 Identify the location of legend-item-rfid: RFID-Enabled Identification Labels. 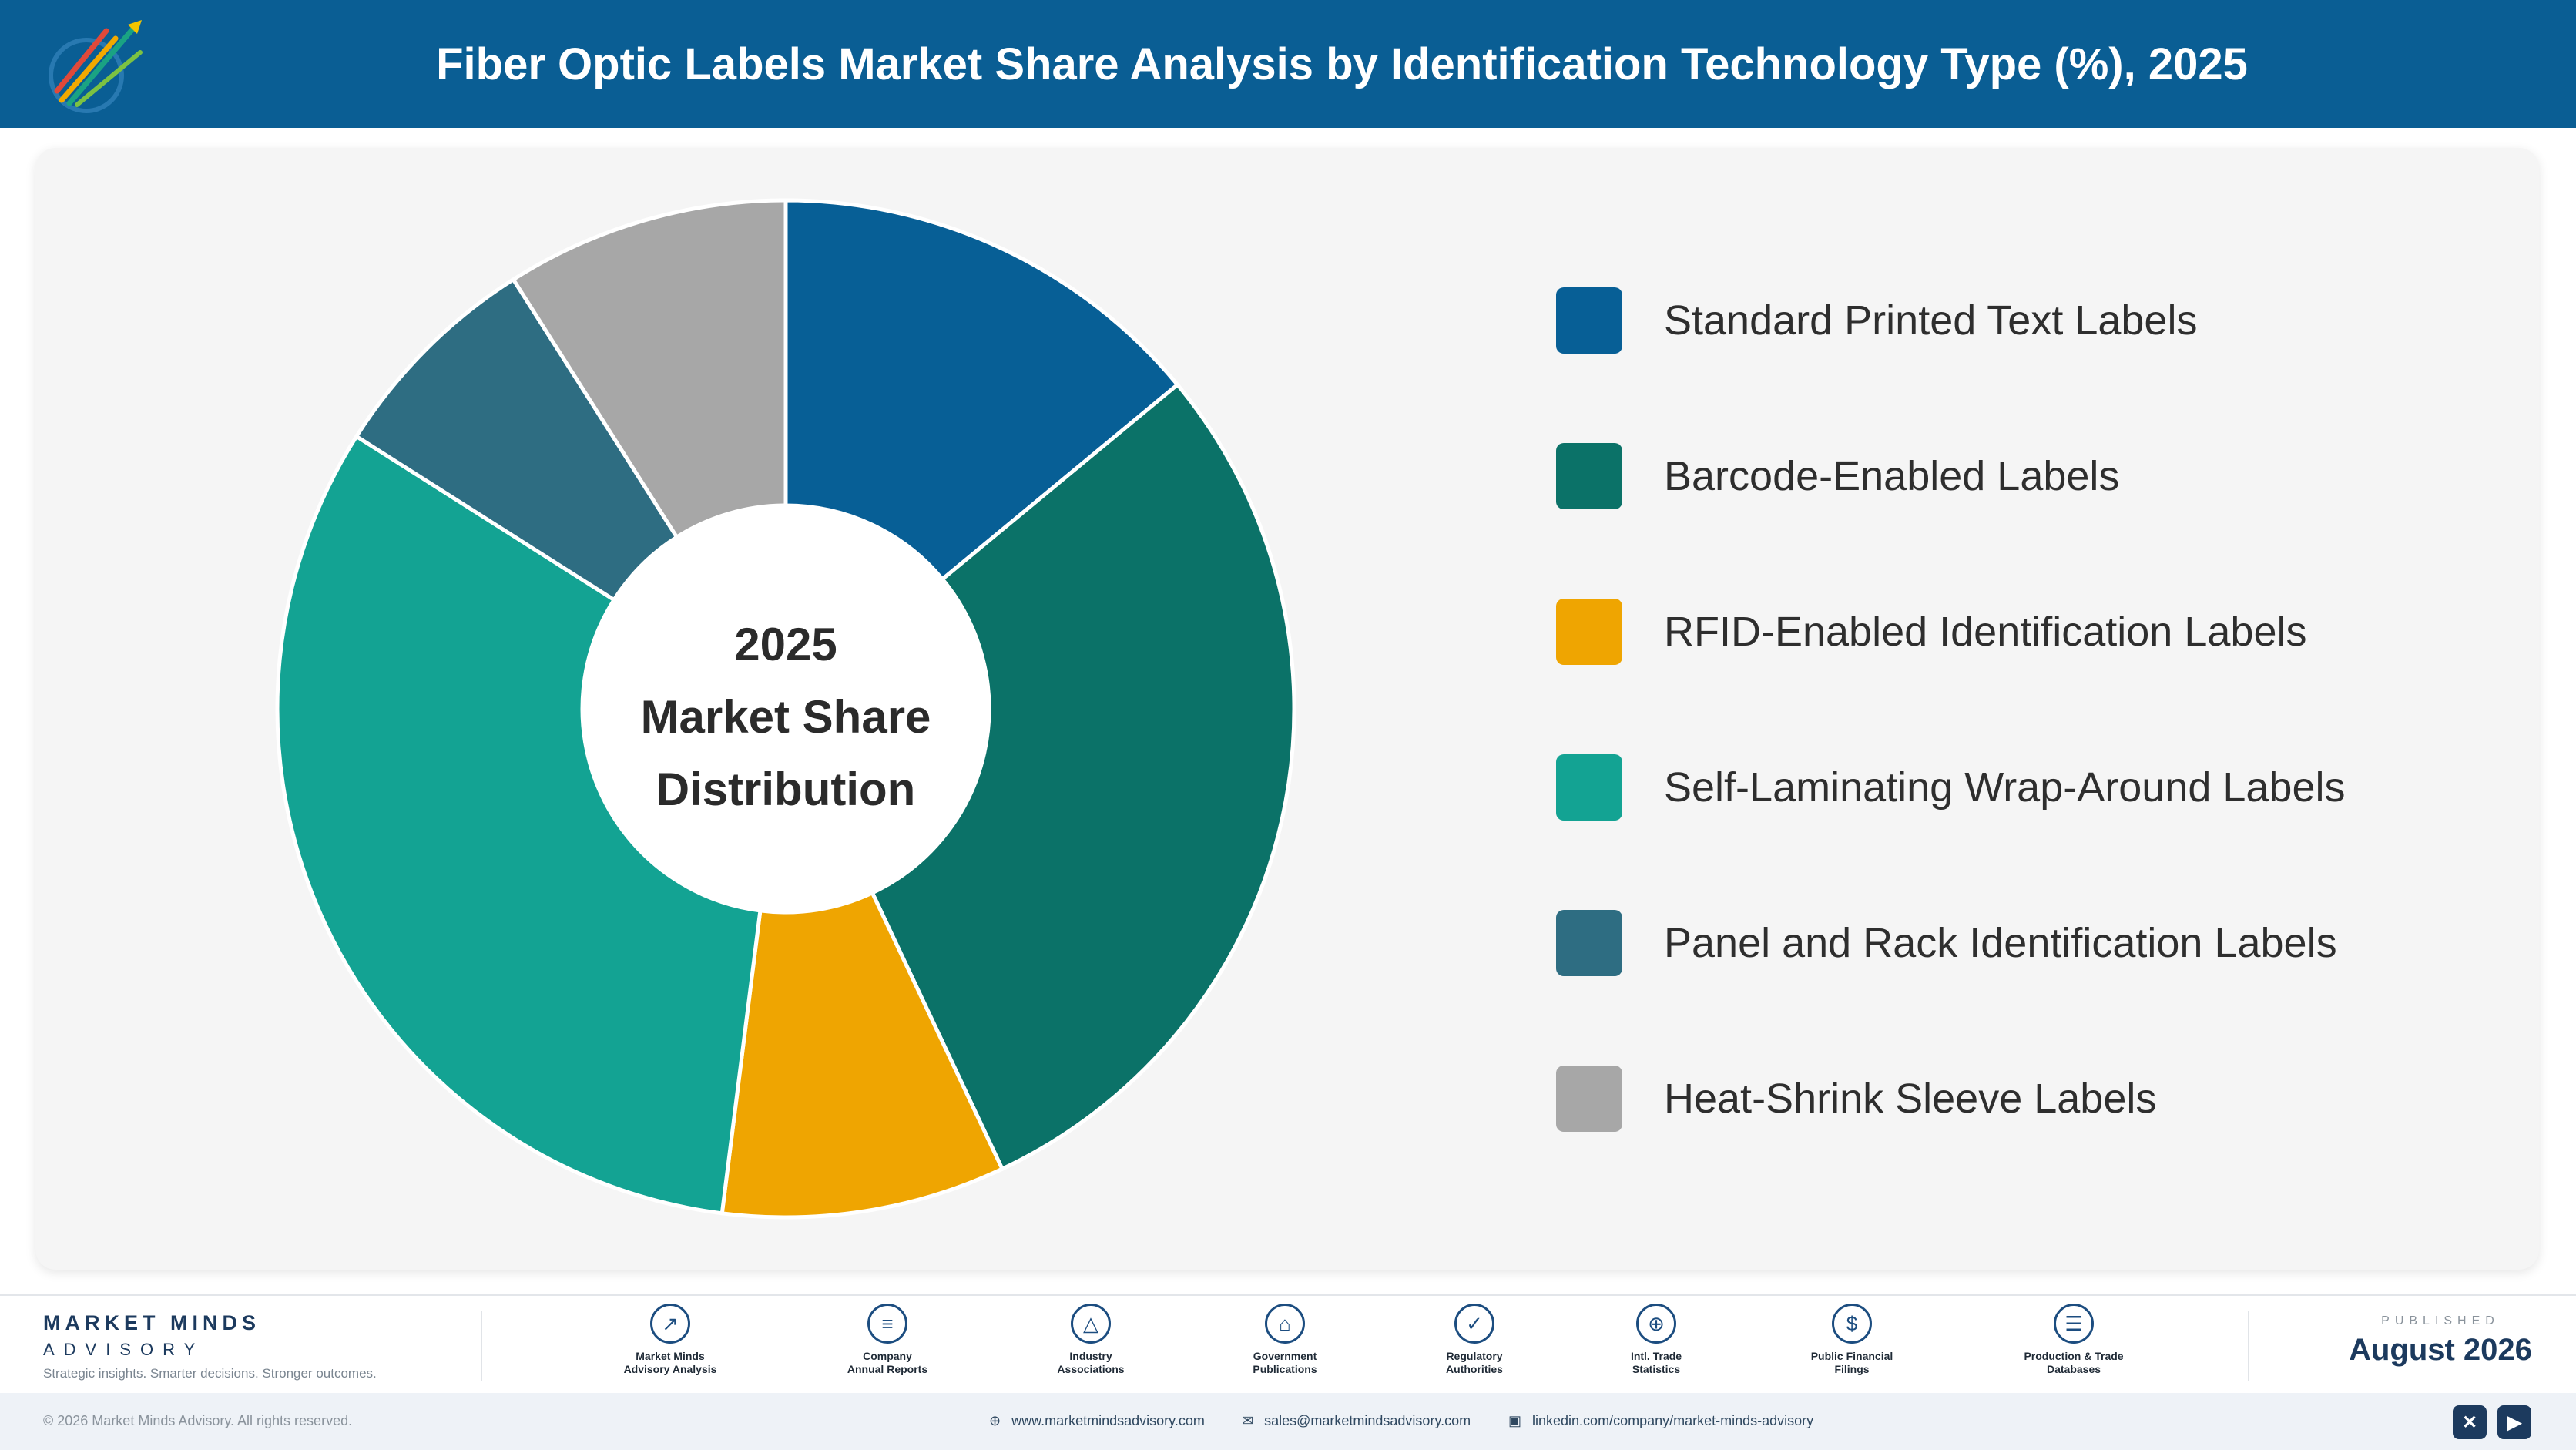
(2018, 632).